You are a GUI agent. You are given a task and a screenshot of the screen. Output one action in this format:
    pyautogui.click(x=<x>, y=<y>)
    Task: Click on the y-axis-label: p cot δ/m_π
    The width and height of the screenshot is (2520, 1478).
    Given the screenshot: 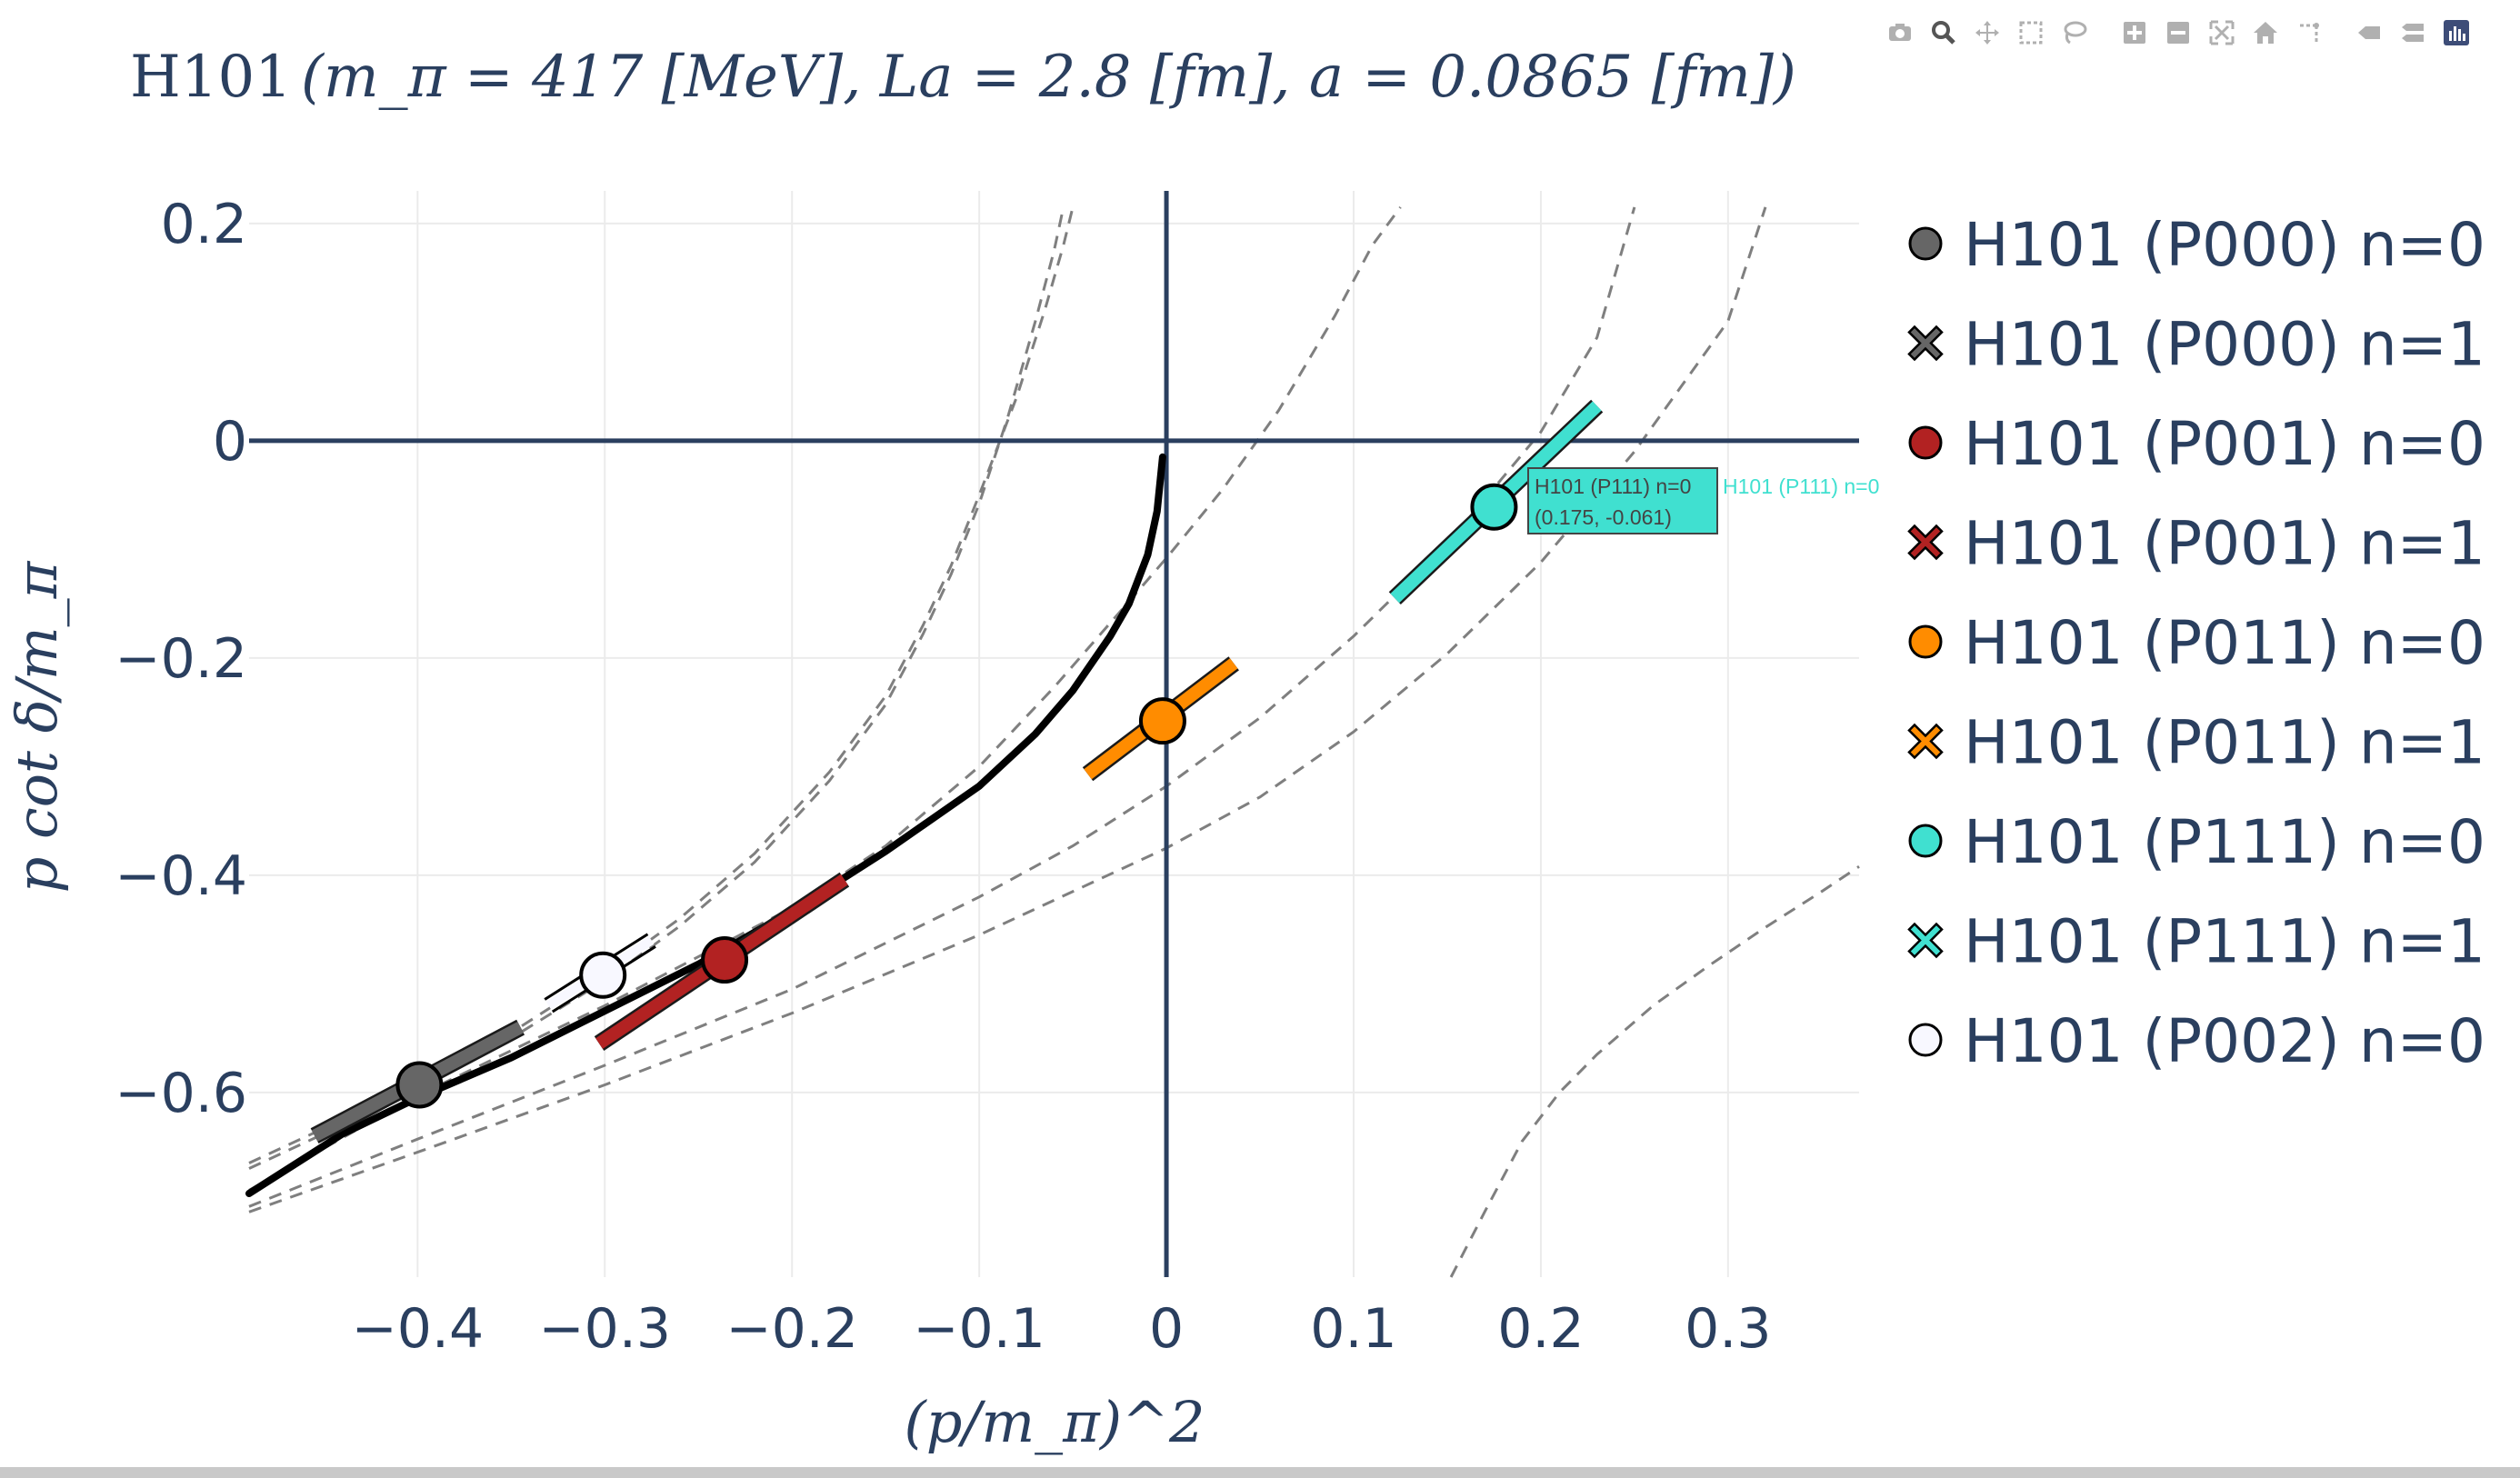 What is the action you would take?
    pyautogui.click(x=37, y=726)
    